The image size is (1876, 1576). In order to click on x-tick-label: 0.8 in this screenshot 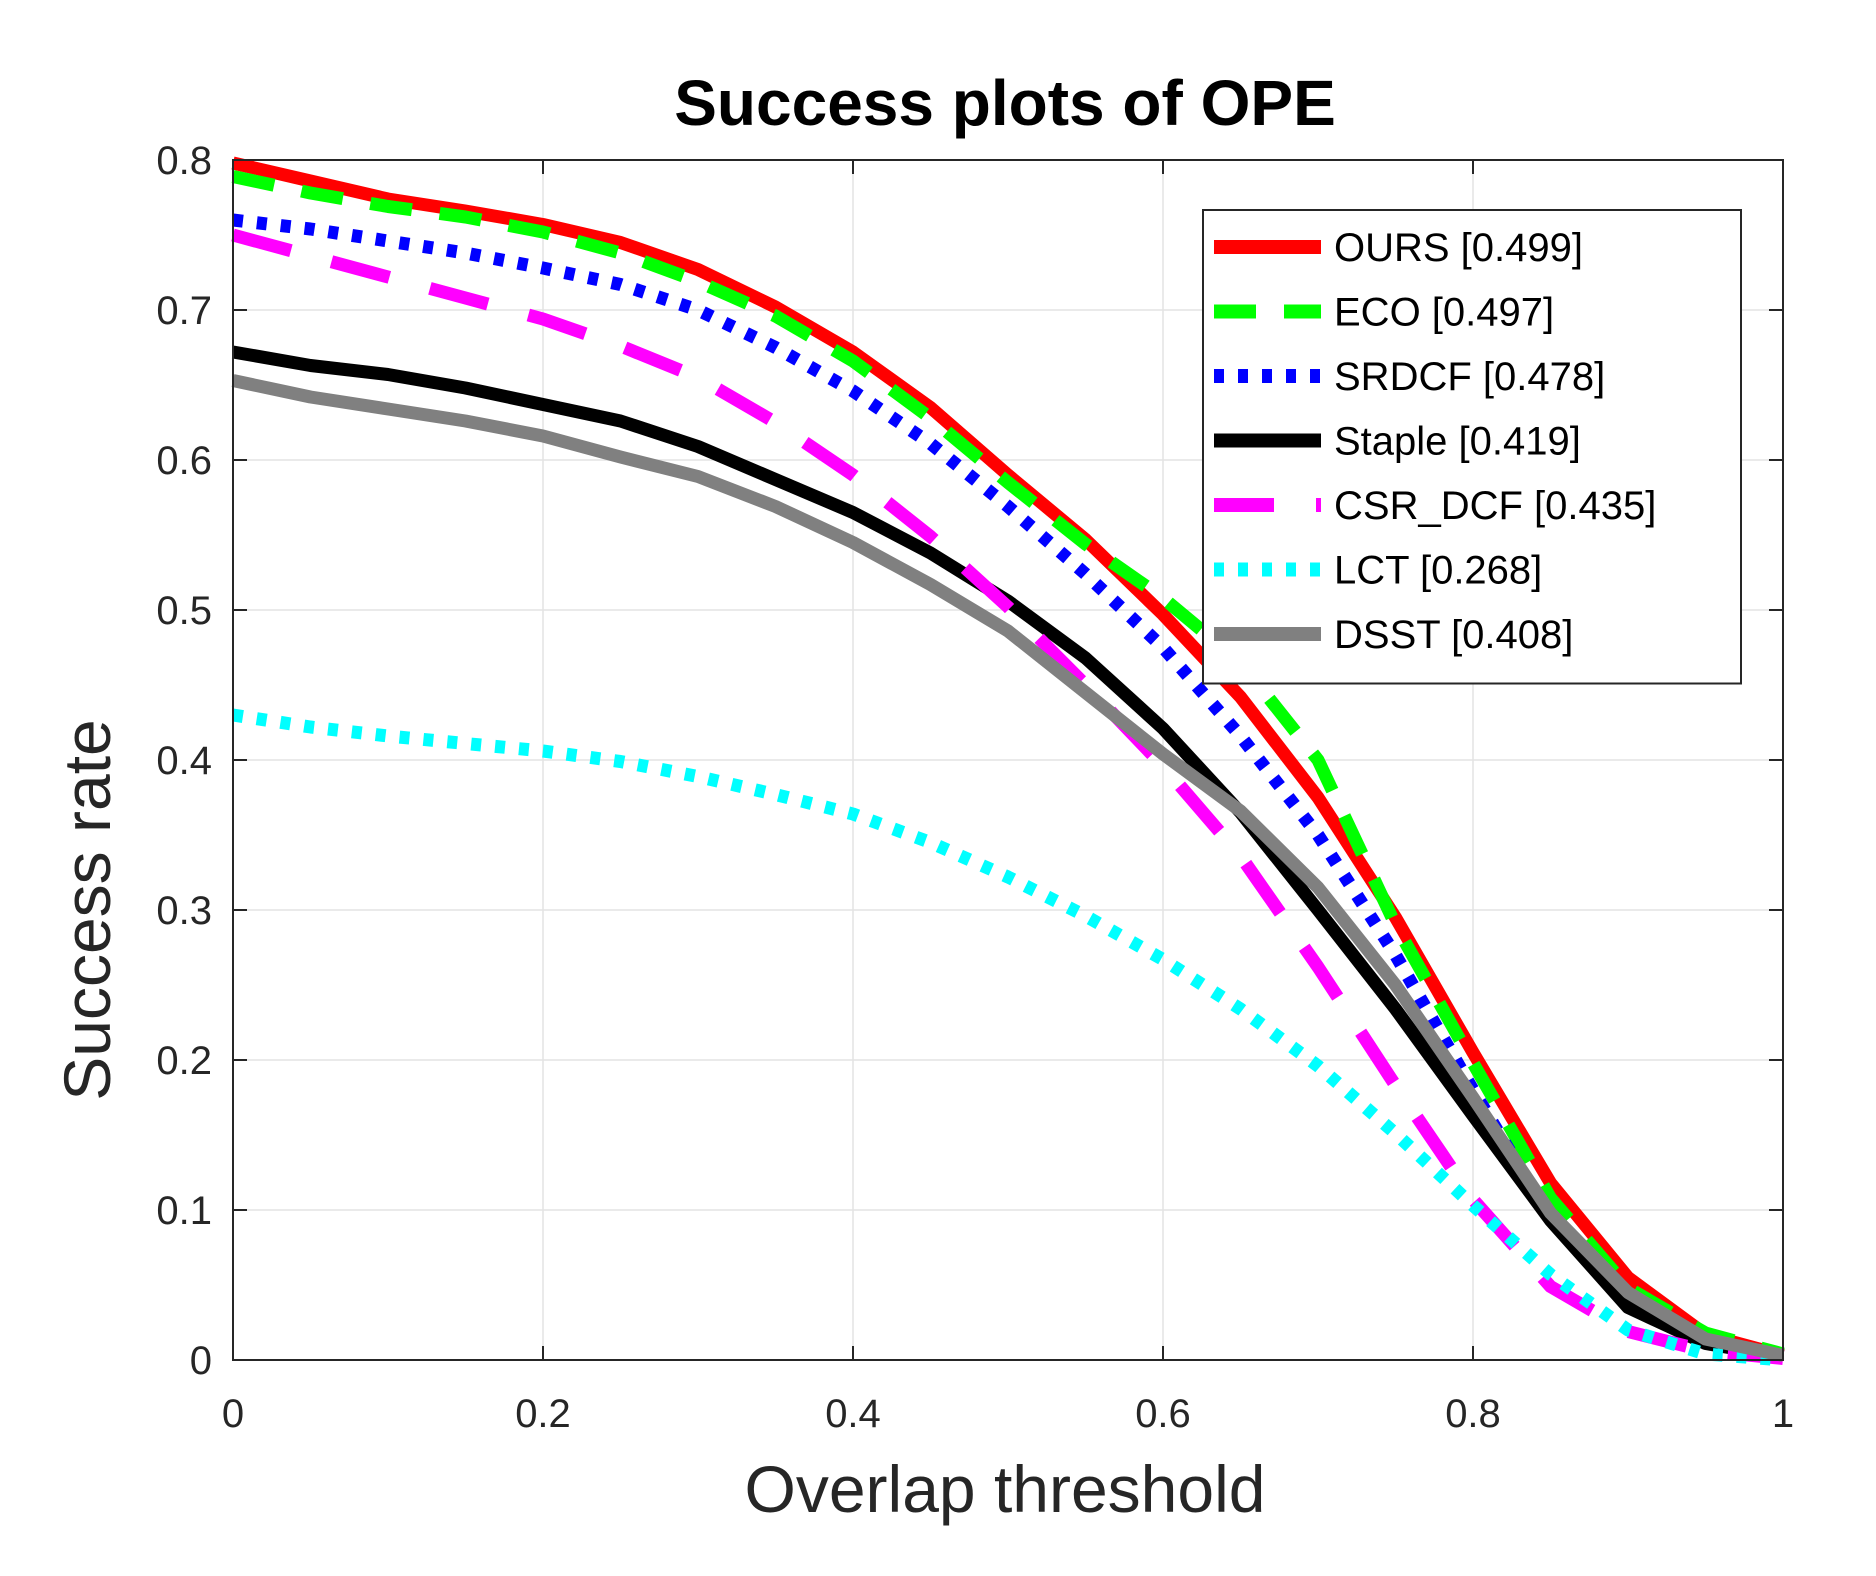, I will do `click(1473, 1414)`.